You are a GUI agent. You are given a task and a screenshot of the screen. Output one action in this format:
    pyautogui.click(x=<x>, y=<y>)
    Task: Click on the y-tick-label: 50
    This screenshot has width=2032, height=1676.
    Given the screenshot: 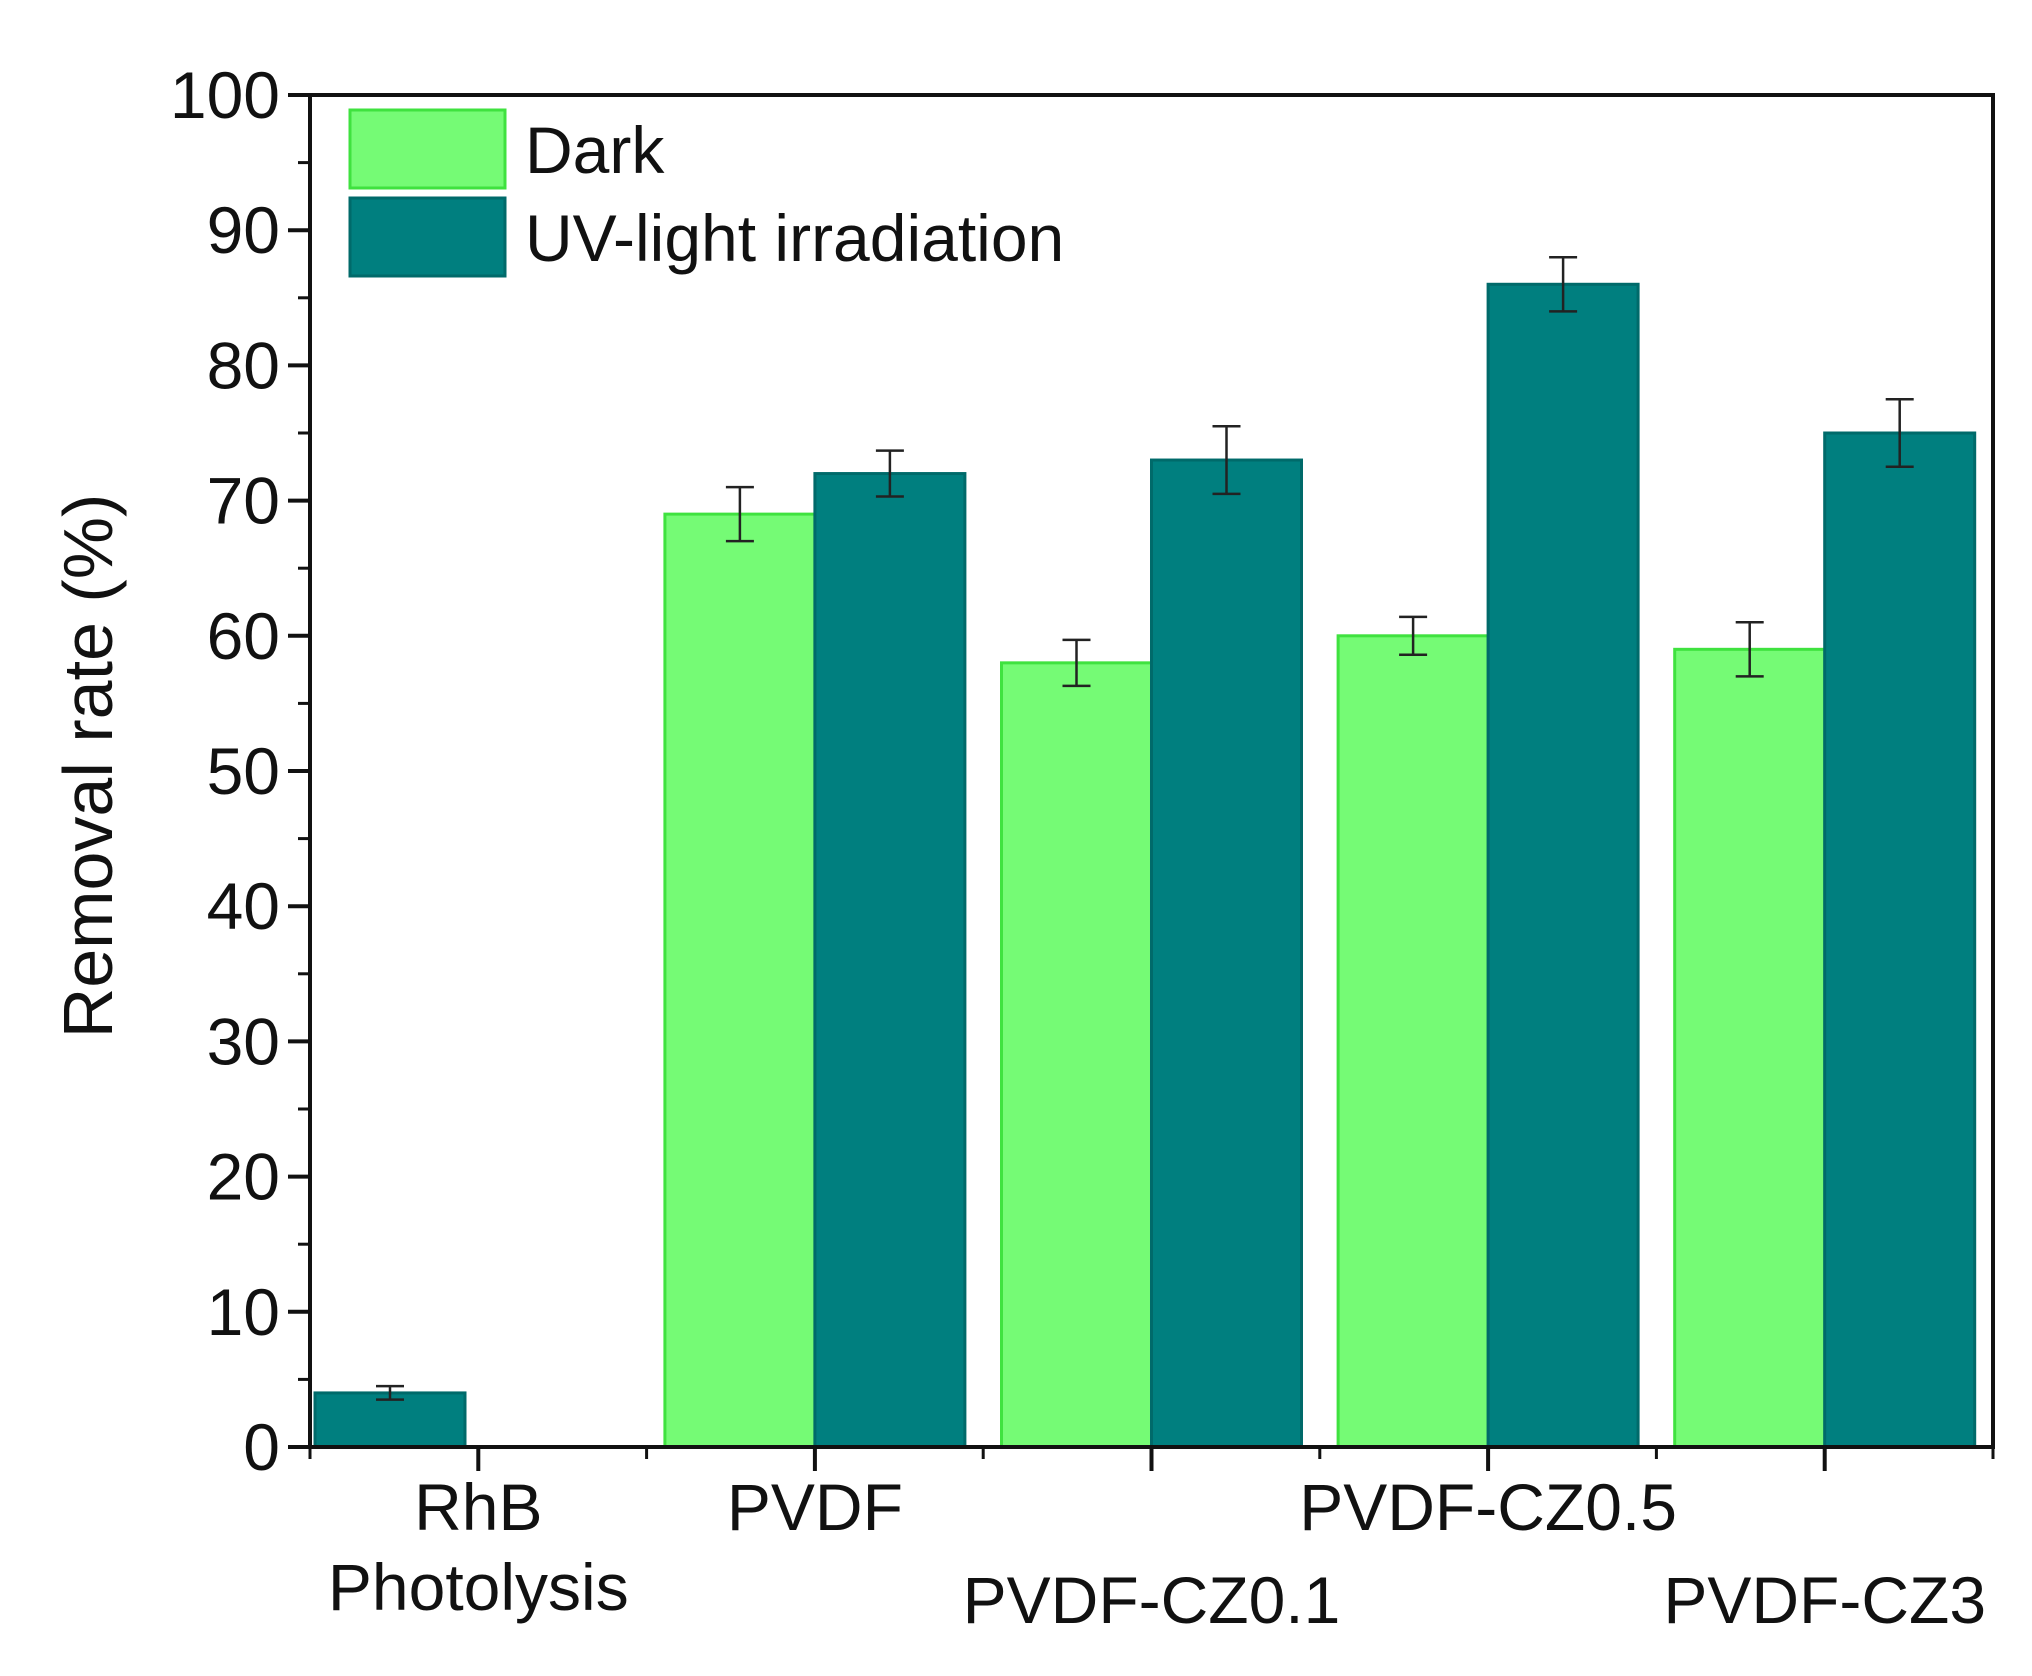 What is the action you would take?
    pyautogui.click(x=243, y=771)
    